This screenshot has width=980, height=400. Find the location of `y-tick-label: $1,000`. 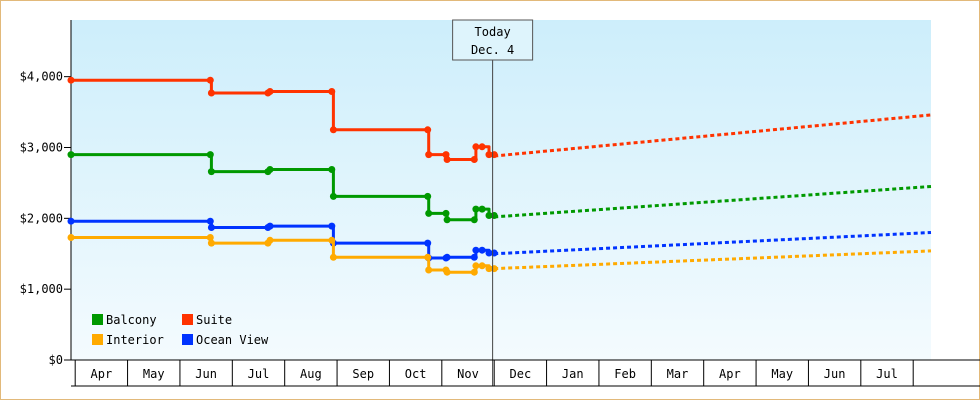

y-tick-label: $1,000 is located at coordinates (41, 289).